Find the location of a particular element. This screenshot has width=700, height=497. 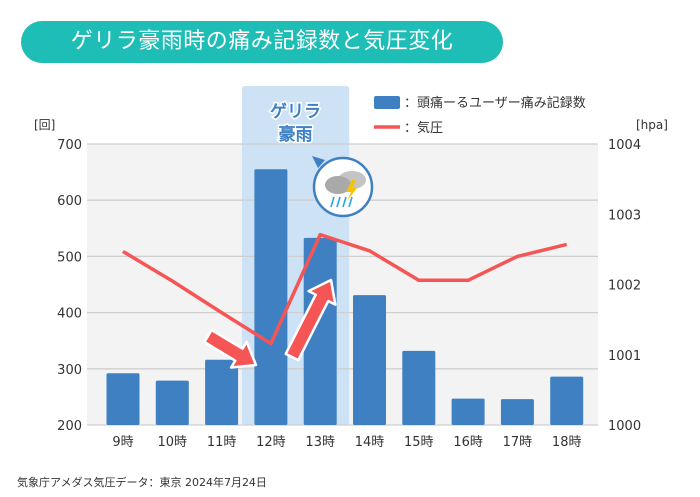

bar-16時 is located at coordinates (468, 411).